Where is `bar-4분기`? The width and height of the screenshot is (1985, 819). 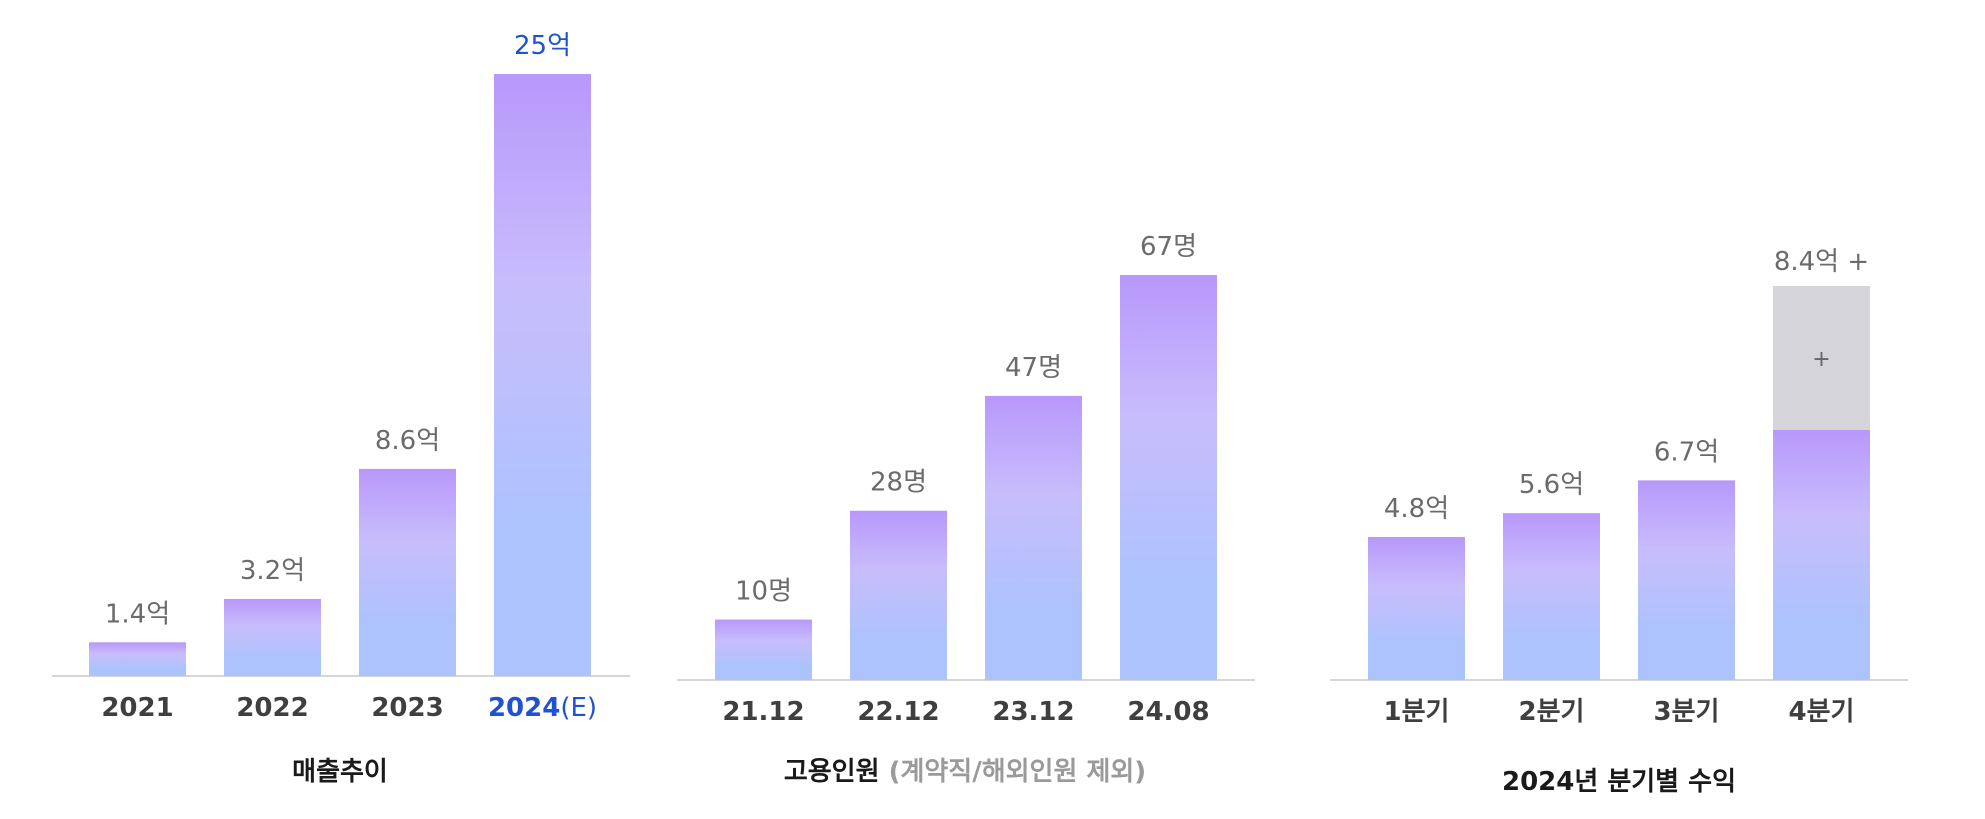
bar-4분기 is located at coordinates (1821, 554).